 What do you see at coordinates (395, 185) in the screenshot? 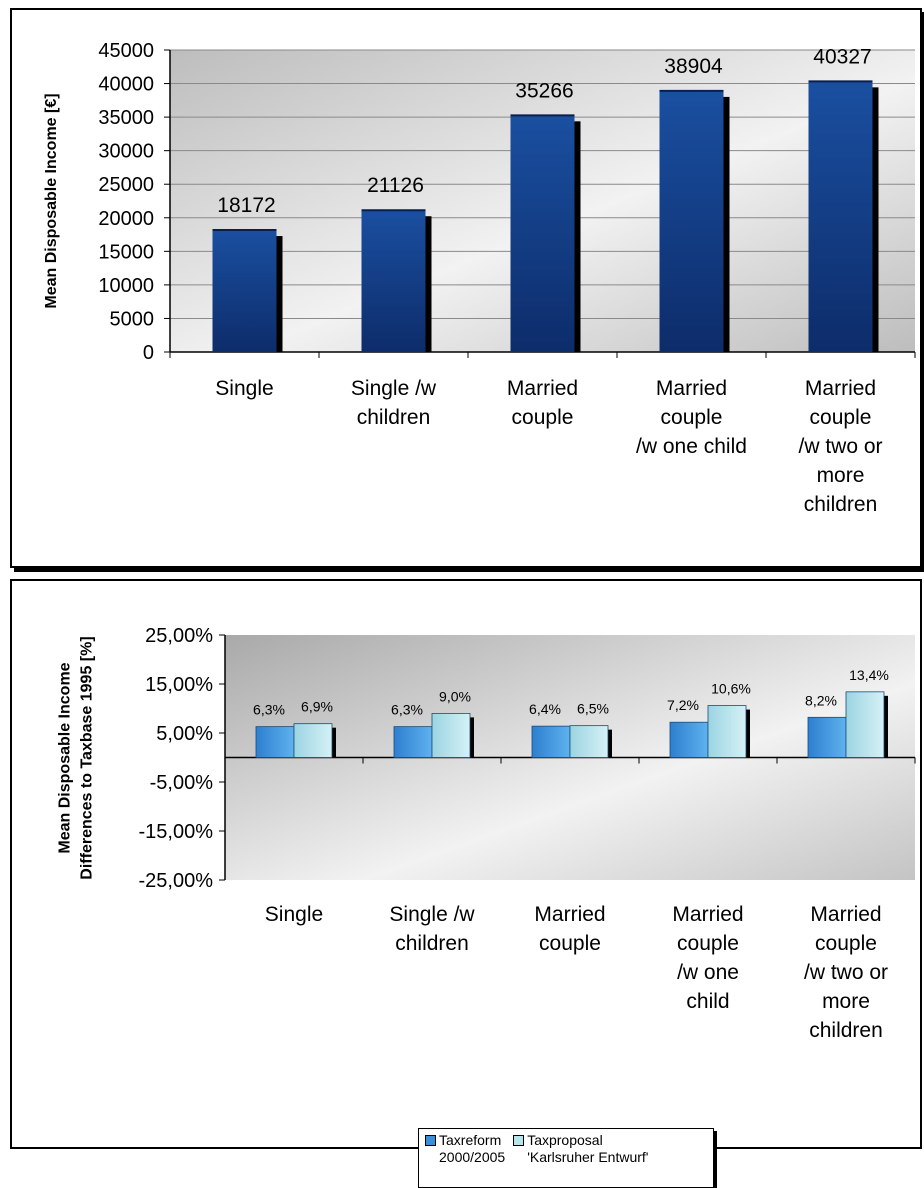
I see `top-data-label: 21126` at bounding box center [395, 185].